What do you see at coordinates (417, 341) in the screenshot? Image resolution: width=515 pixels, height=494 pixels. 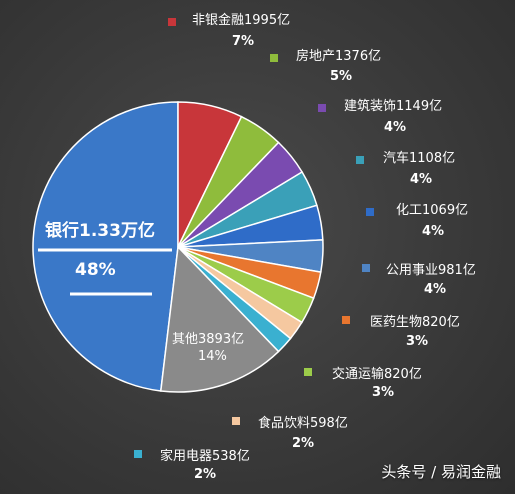 I see `legend-percent-7: 3%` at bounding box center [417, 341].